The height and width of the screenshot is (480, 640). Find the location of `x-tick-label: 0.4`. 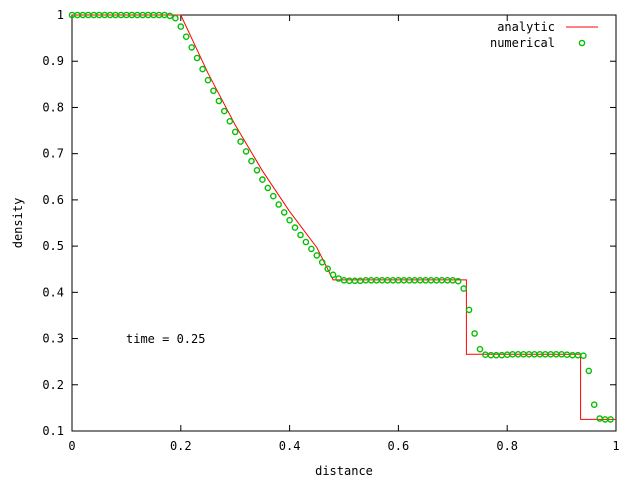

x-tick-label: 0.4 is located at coordinates (290, 446).